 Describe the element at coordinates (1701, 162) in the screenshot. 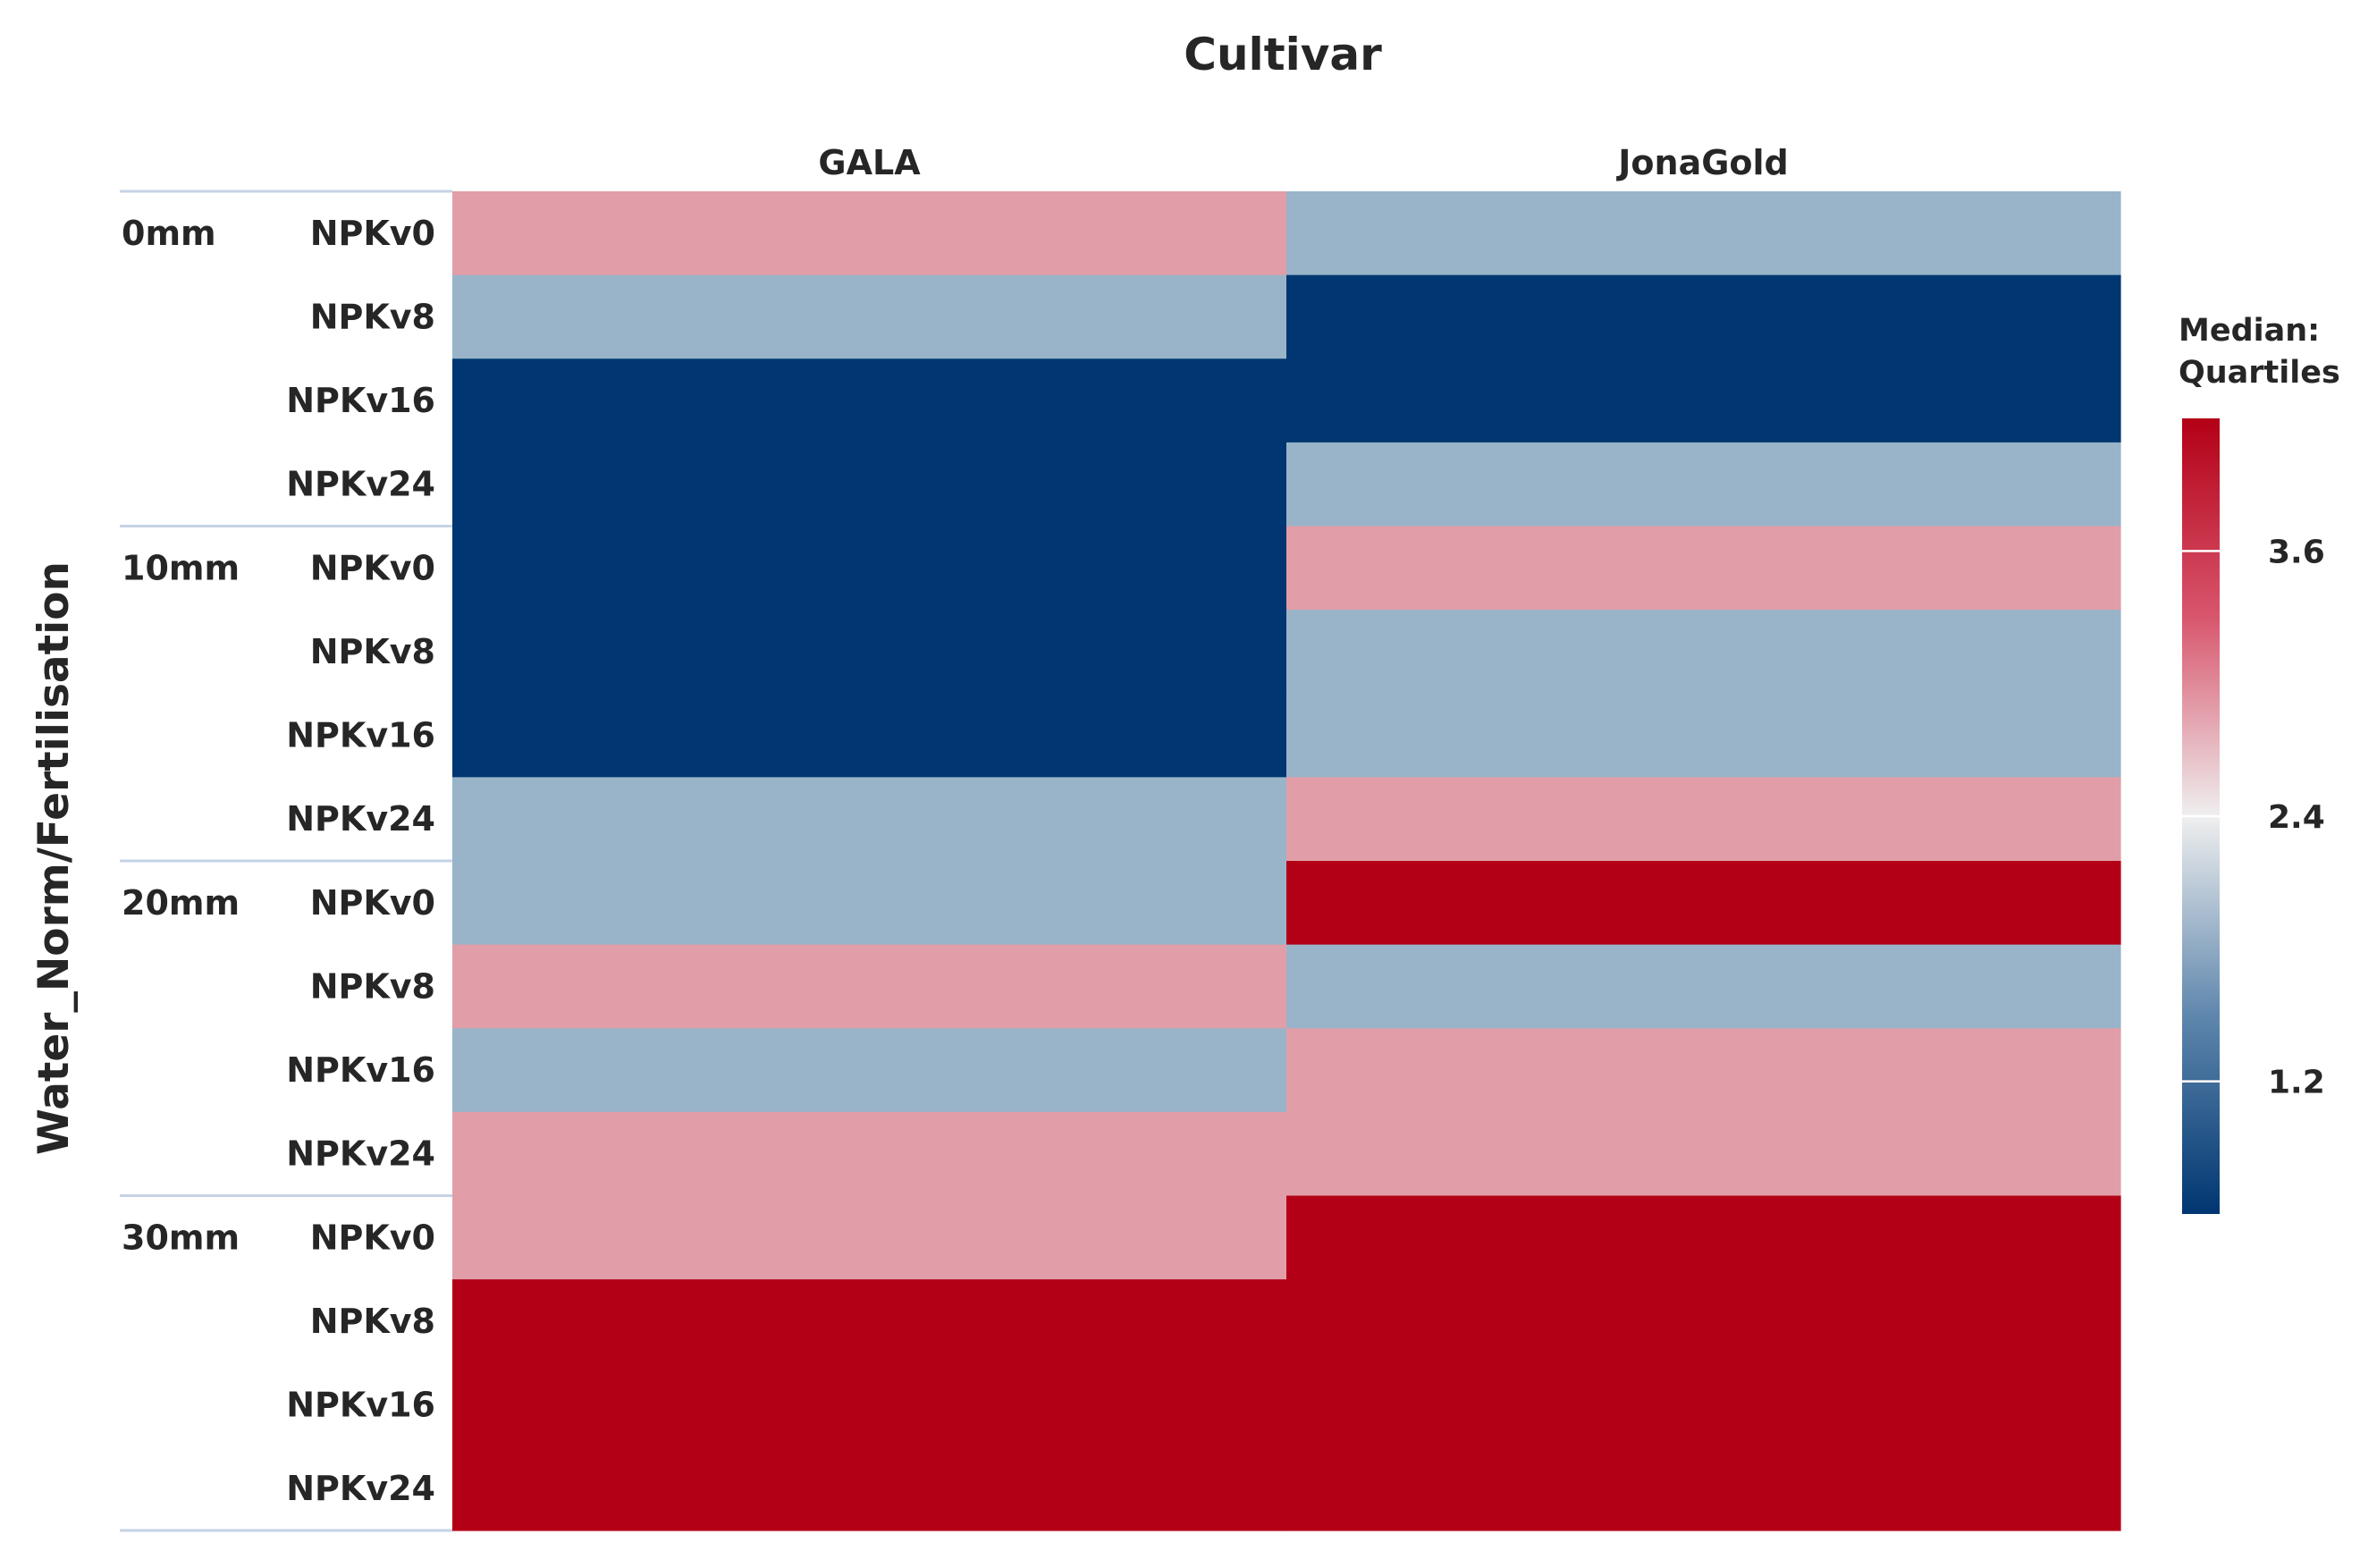

I see `column-label: JonaGold` at that location.